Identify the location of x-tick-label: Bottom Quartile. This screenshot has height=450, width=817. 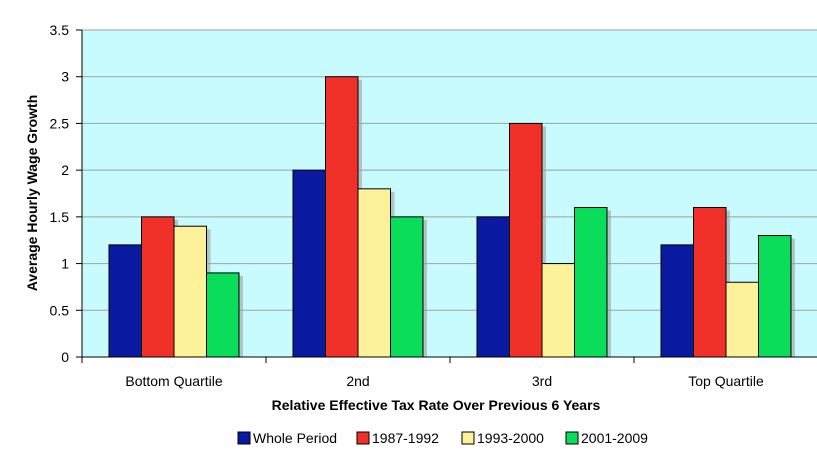
(173, 381).